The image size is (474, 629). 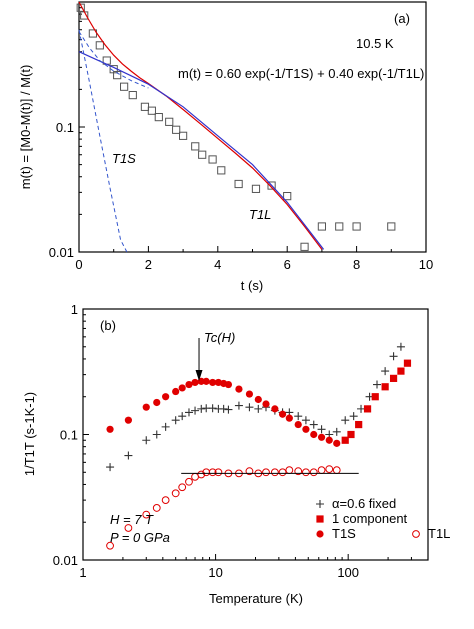 I want to click on panel-b-xlabel: Temperature (K), so click(x=256, y=598).